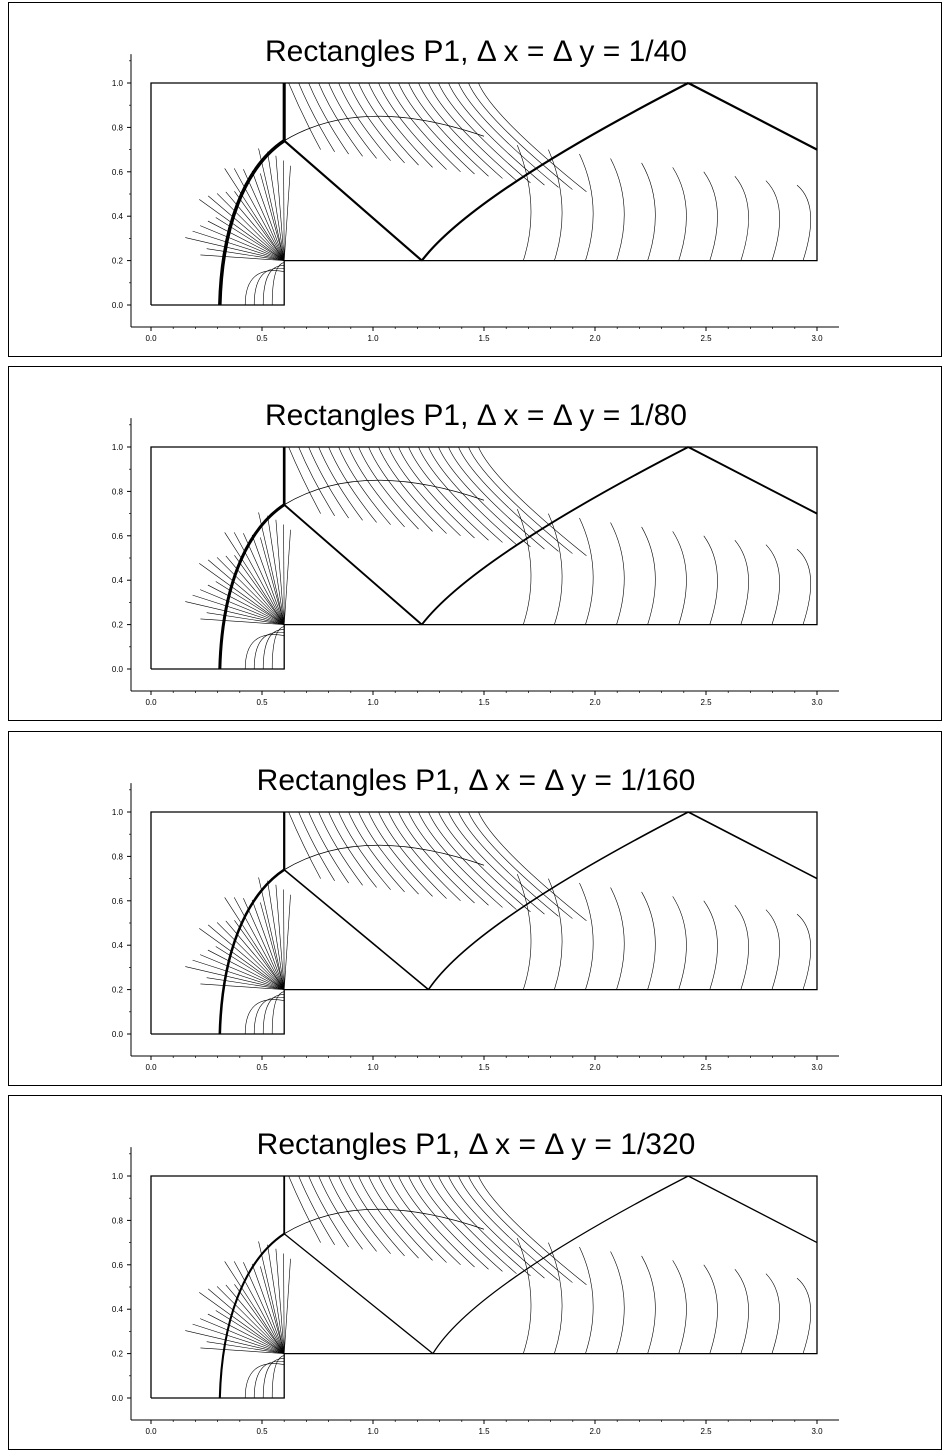 This screenshot has width=943, height=1453. I want to click on x-tick-label: 0.5, so click(262, 1431).